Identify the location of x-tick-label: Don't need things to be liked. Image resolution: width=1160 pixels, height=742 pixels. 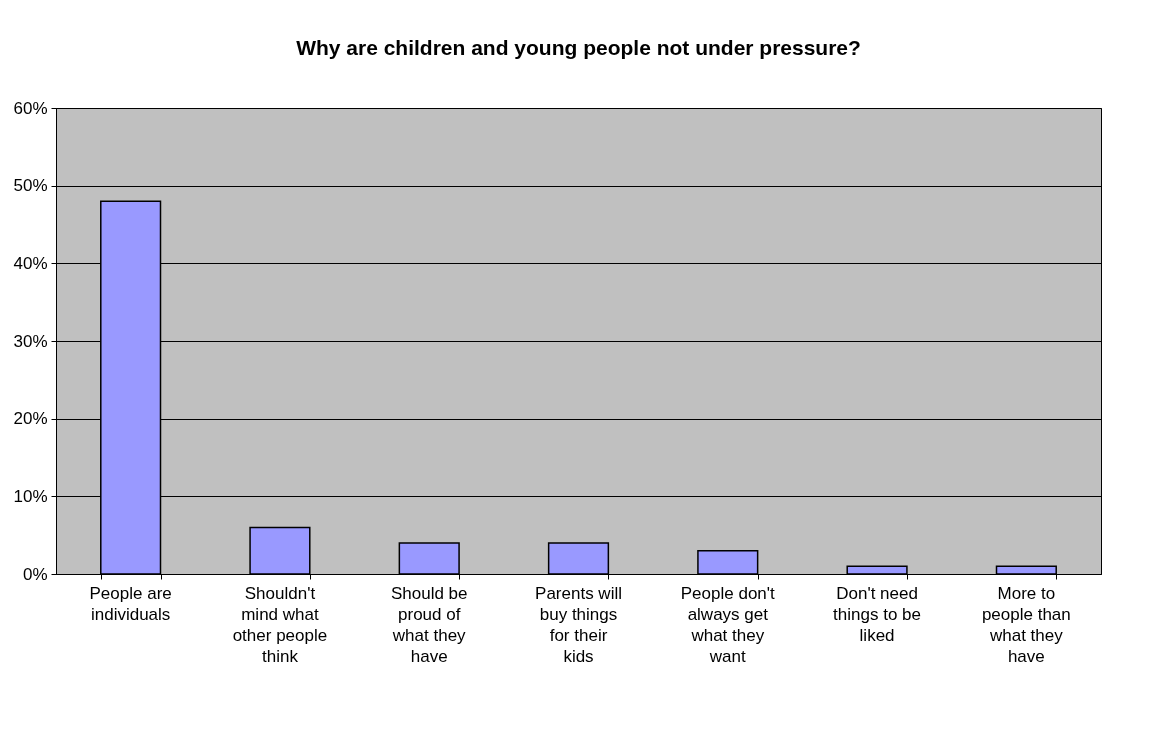
(877, 614).